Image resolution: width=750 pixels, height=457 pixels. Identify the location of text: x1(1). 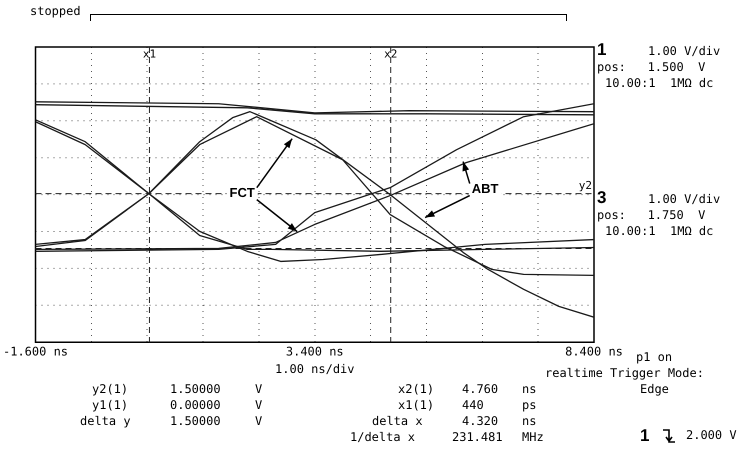
(416, 405).